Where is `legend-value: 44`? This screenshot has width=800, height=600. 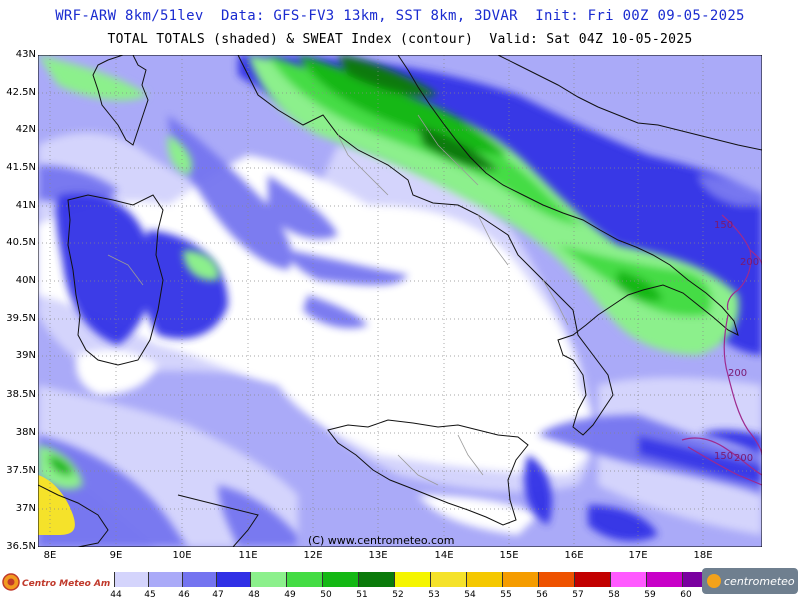 legend-value: 44 is located at coordinates (116, 595).